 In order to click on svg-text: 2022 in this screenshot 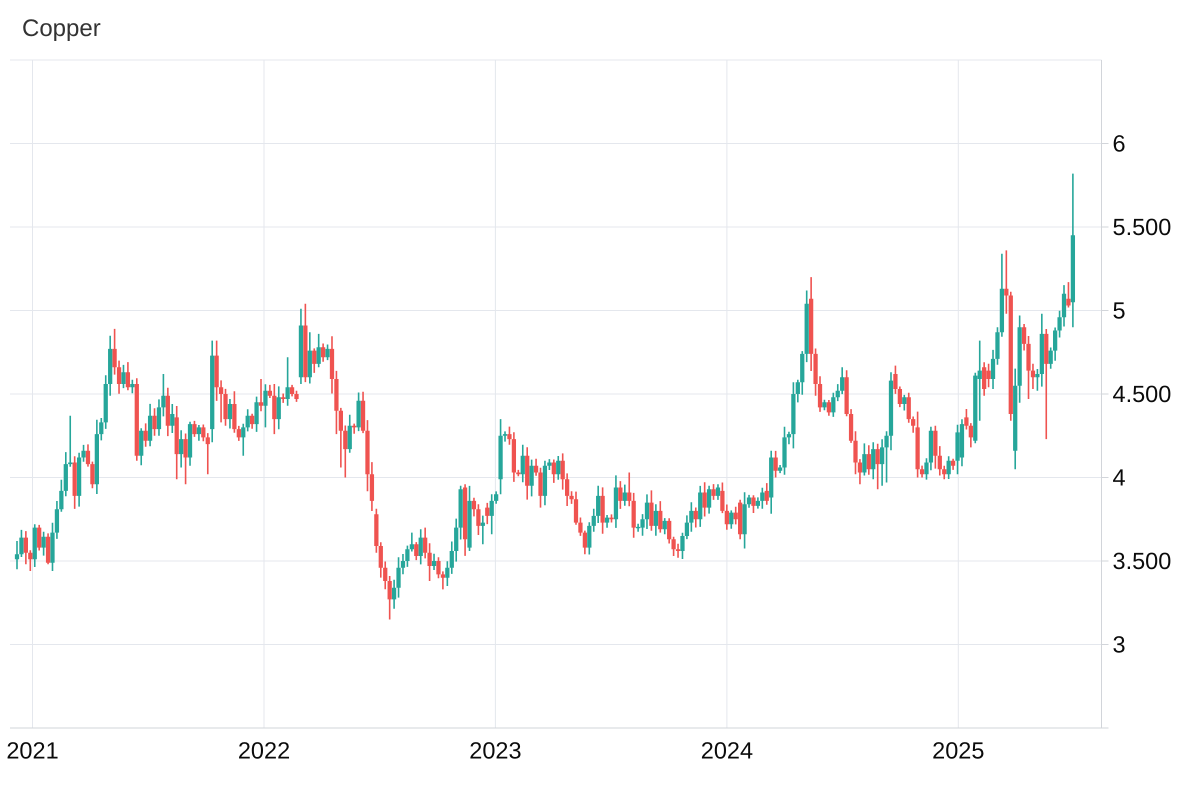, I will do `click(264, 751)`.